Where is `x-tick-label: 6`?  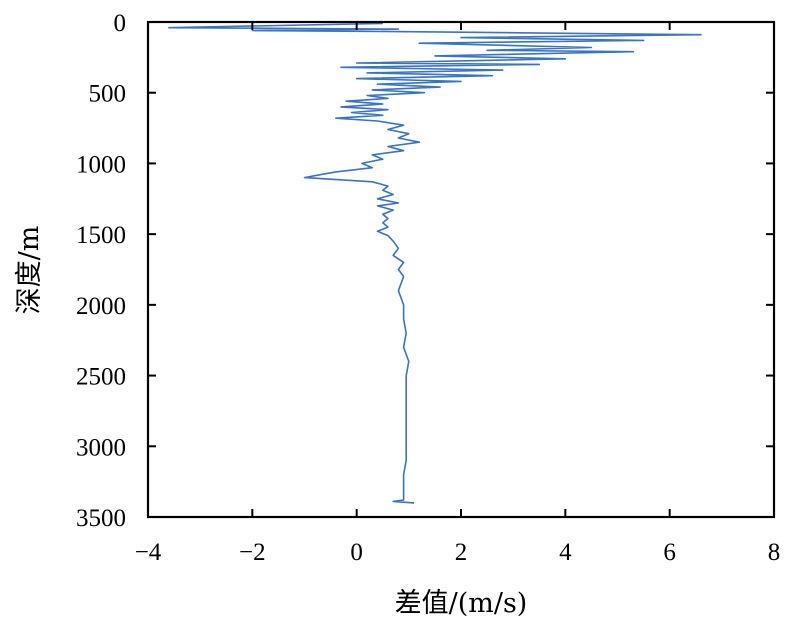 x-tick-label: 6 is located at coordinates (669, 552).